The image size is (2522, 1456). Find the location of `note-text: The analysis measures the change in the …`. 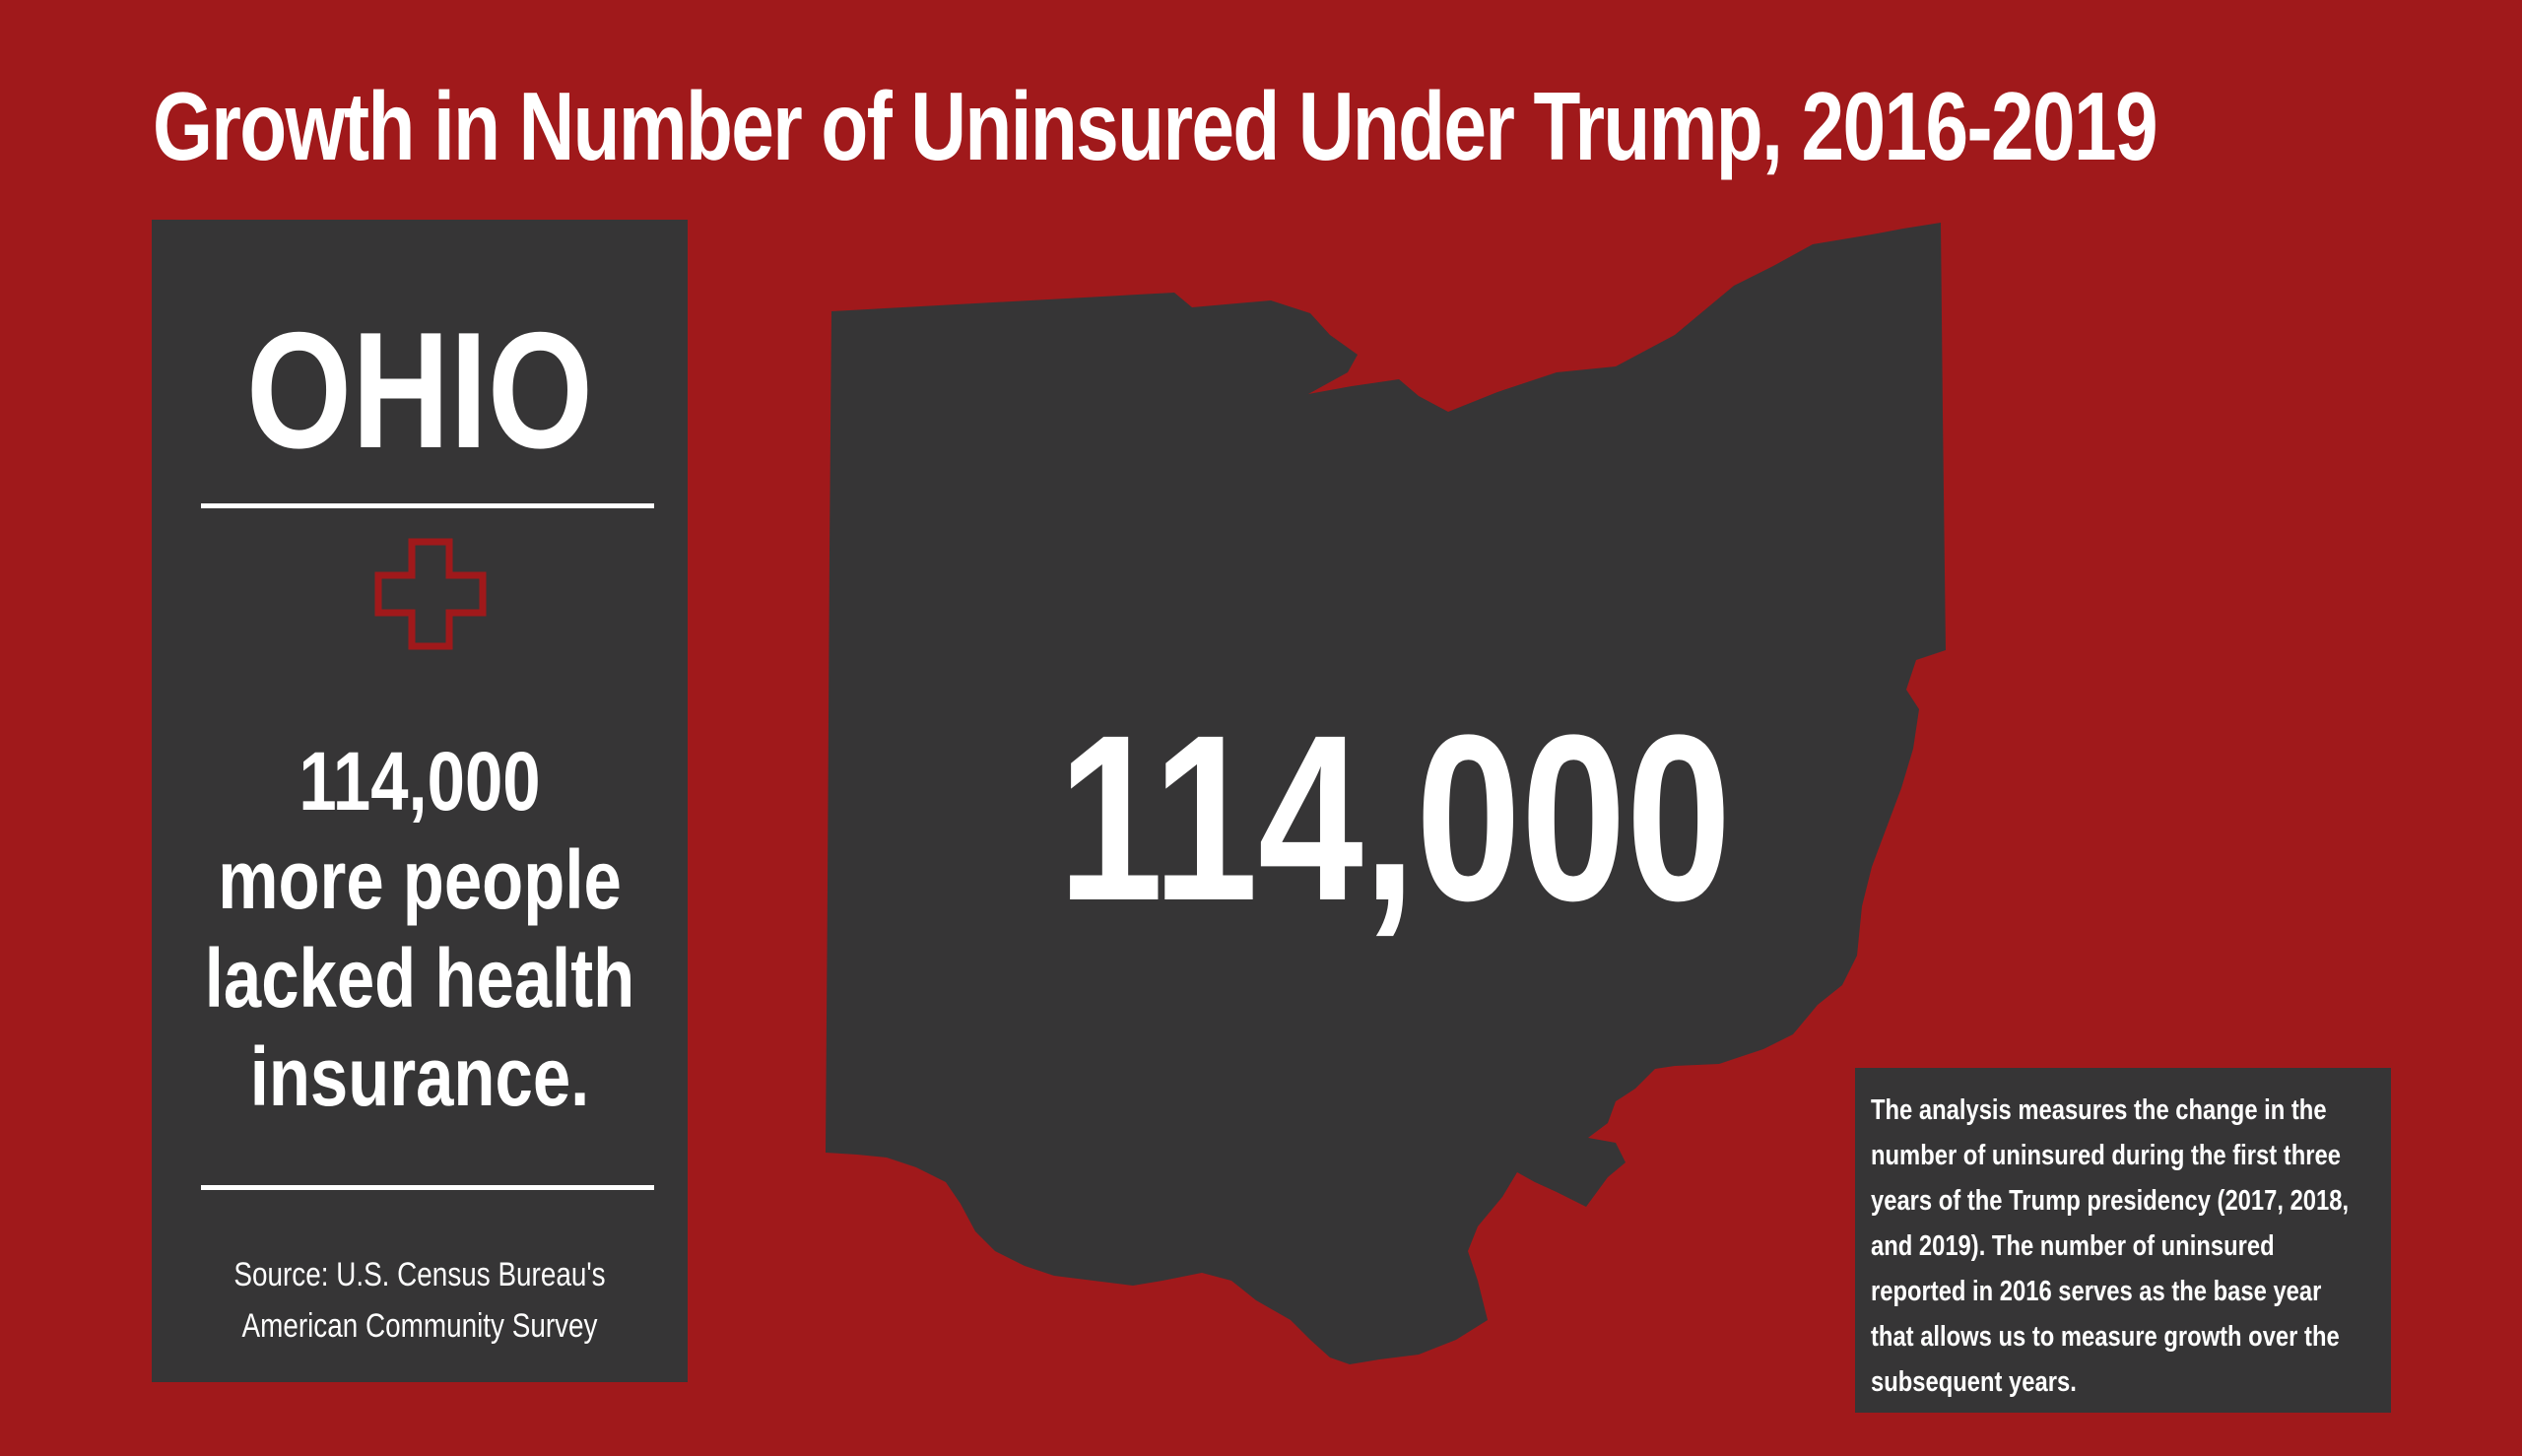

note-text: The analysis measures the change in the … is located at coordinates (2110, 1246).